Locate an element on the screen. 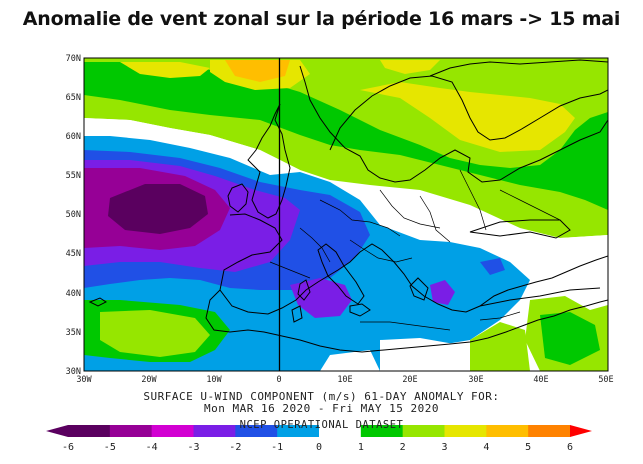  lon-label: 0 is located at coordinates (278, 380).